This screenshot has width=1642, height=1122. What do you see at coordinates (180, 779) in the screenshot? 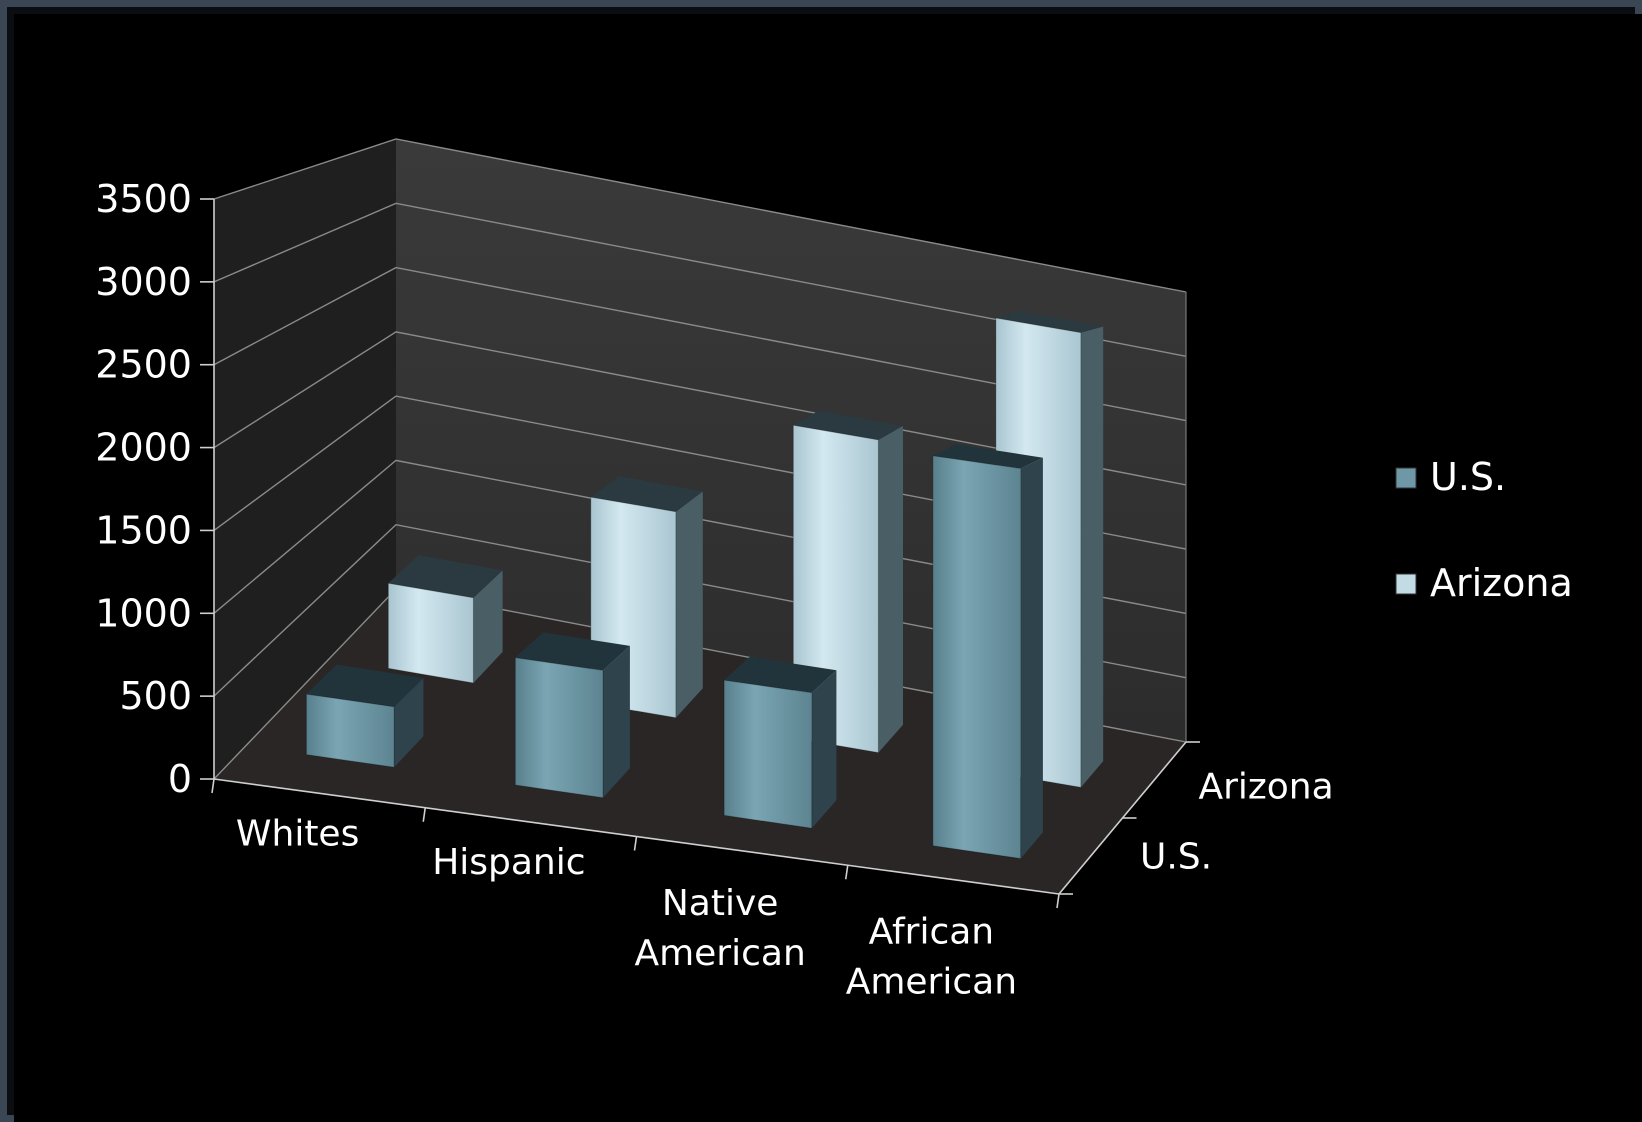
I see `y-tick-label: 0` at bounding box center [180, 779].